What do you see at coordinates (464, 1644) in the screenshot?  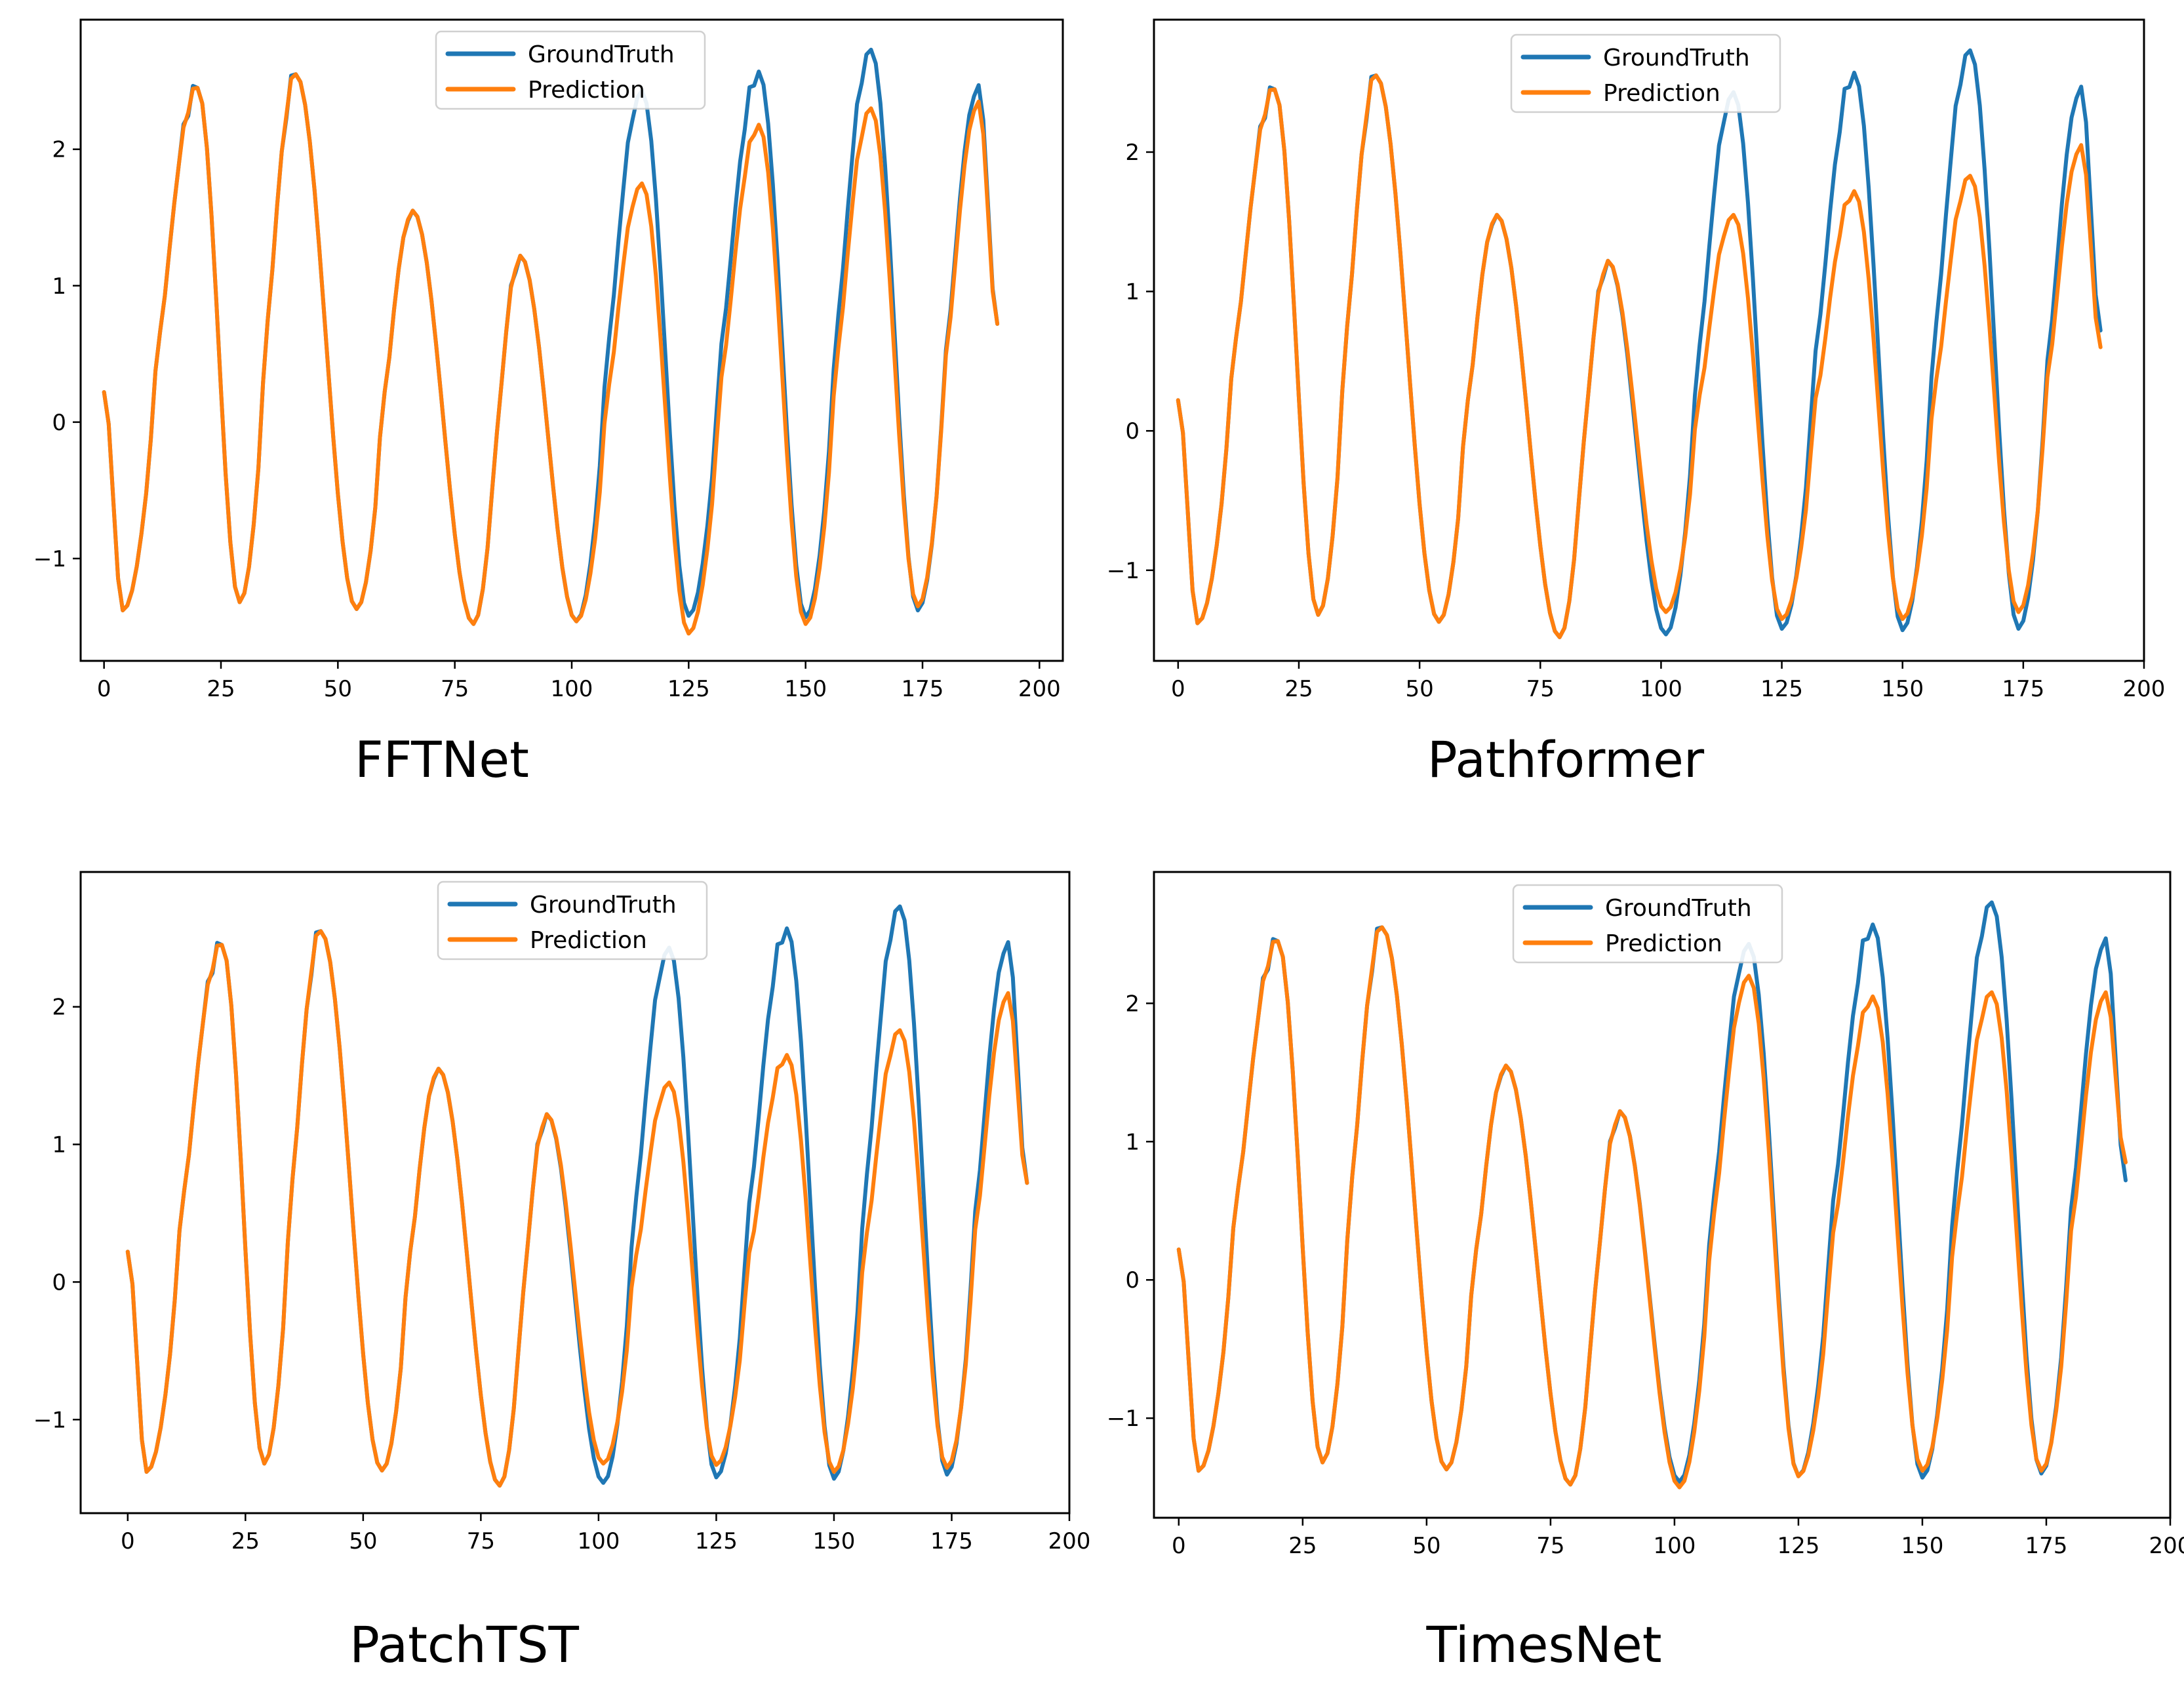 I see `caption-patchtst: PatchTST` at bounding box center [464, 1644].